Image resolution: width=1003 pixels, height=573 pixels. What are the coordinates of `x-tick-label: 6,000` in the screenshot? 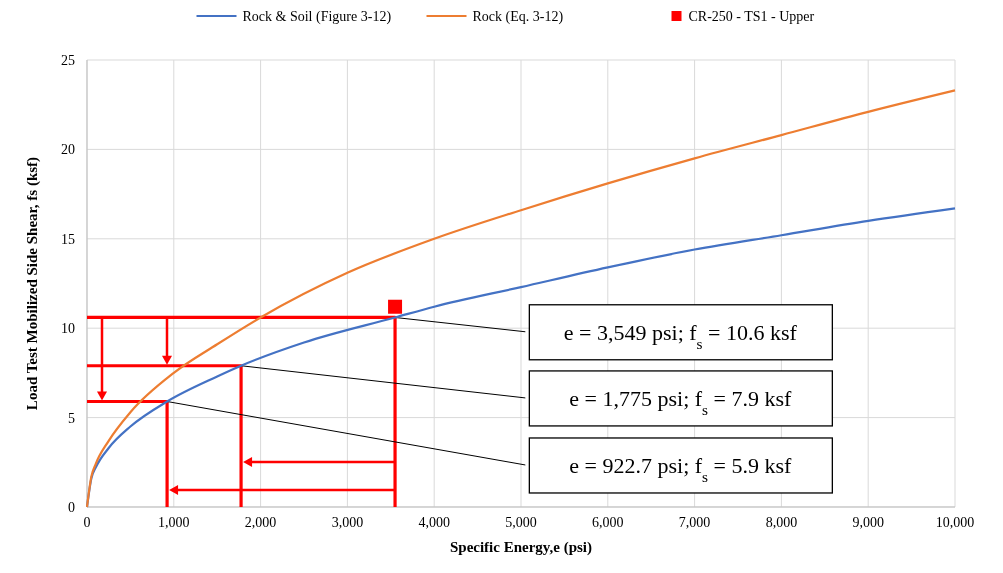 It's located at (608, 522).